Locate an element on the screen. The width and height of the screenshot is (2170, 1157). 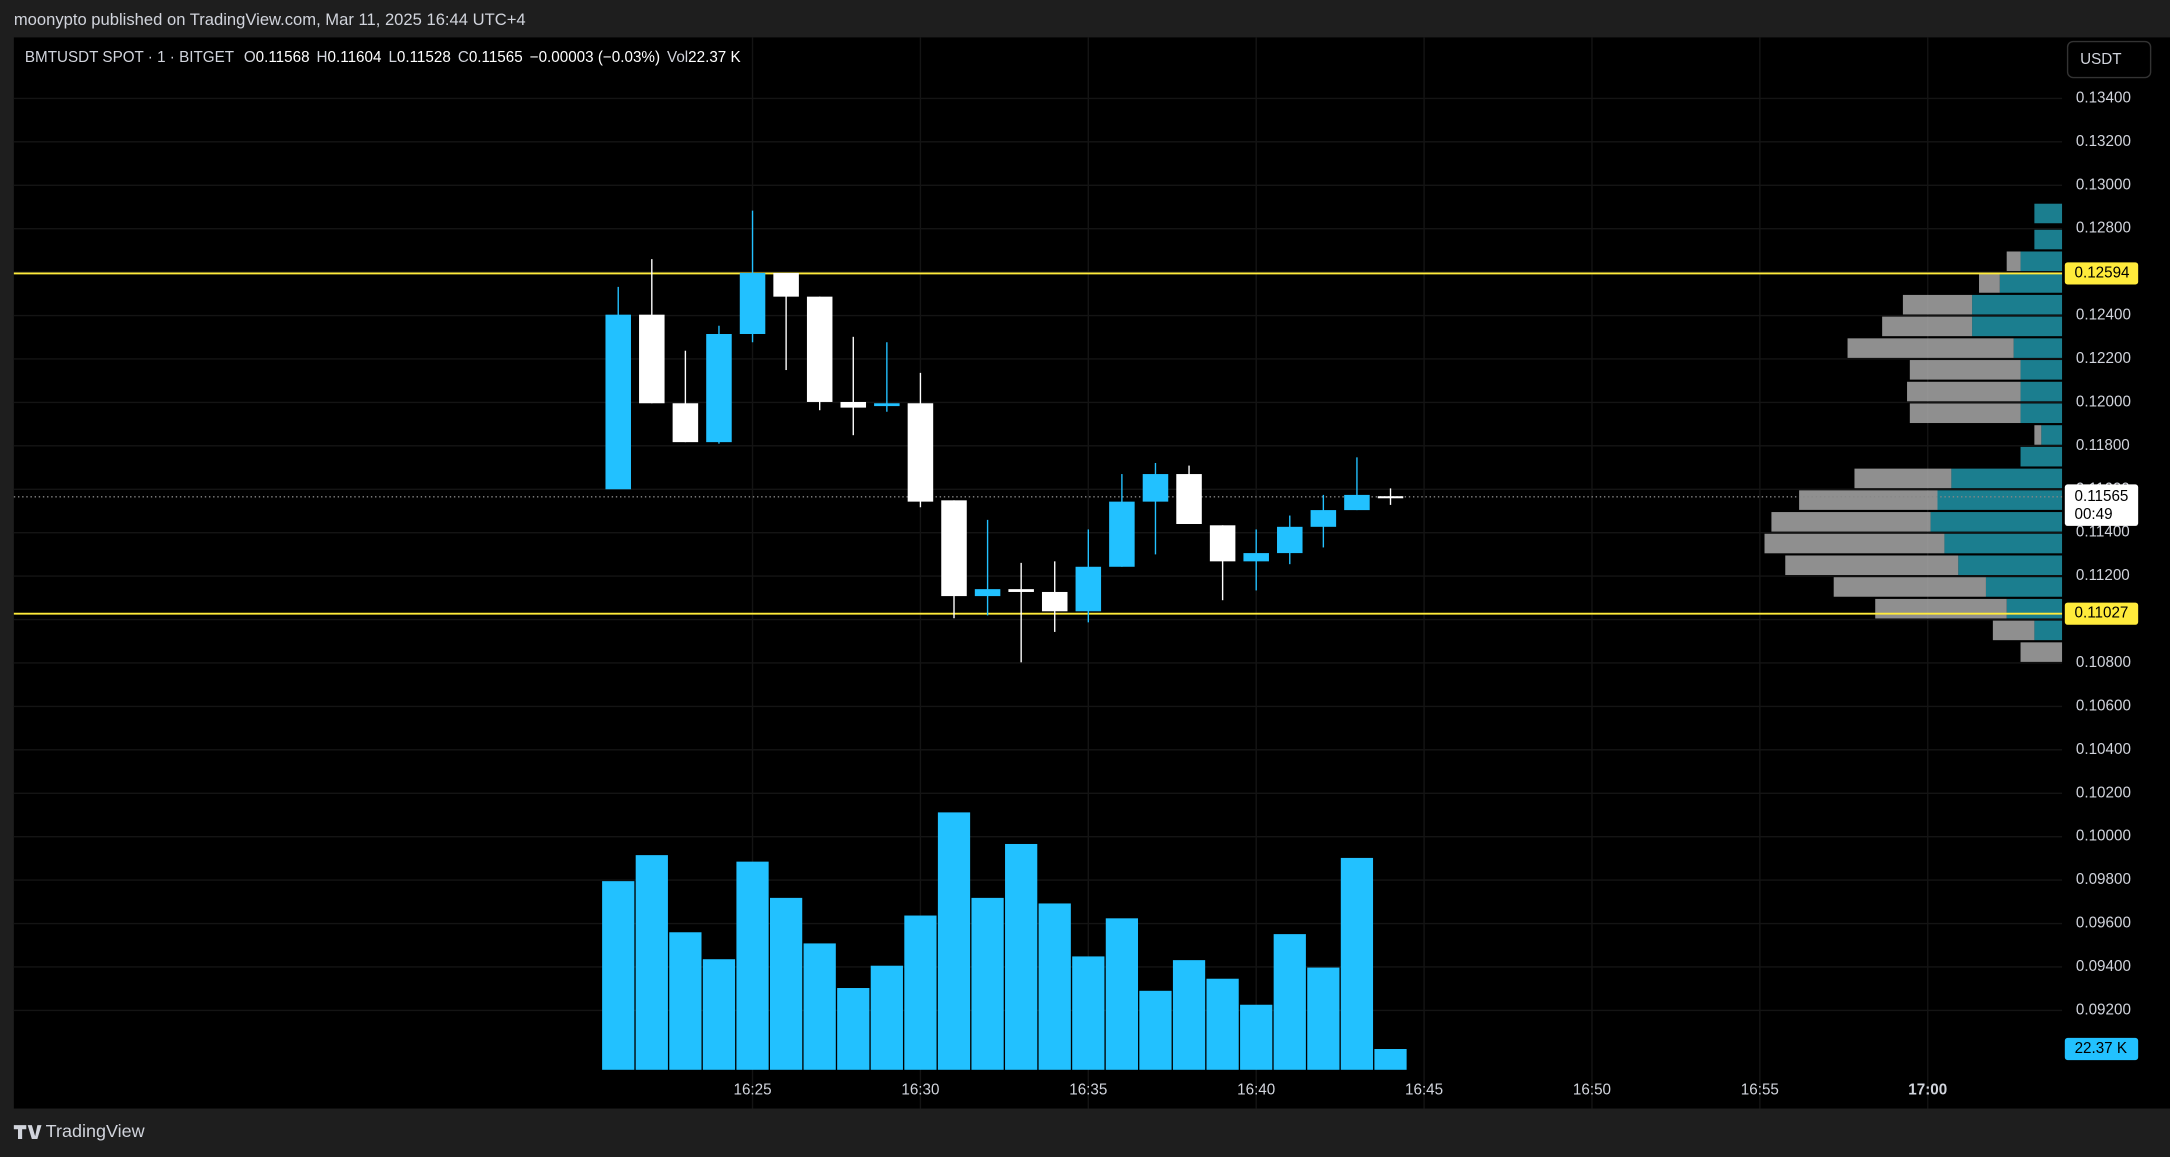
x-tick-label: 16:45 is located at coordinates (1424, 1090).